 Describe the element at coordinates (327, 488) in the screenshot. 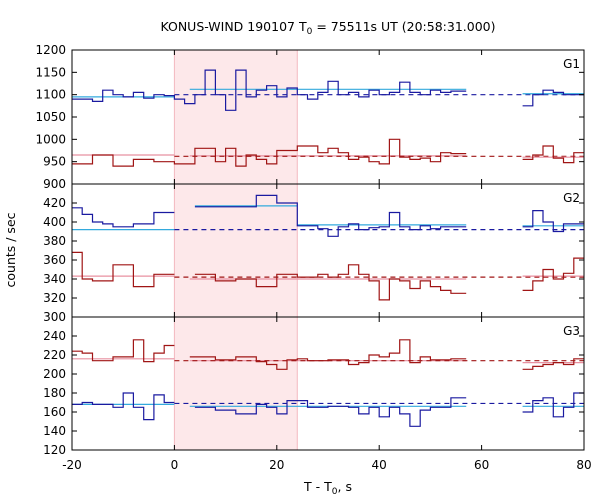

I see `x-axis-label: T - T0, s` at that location.